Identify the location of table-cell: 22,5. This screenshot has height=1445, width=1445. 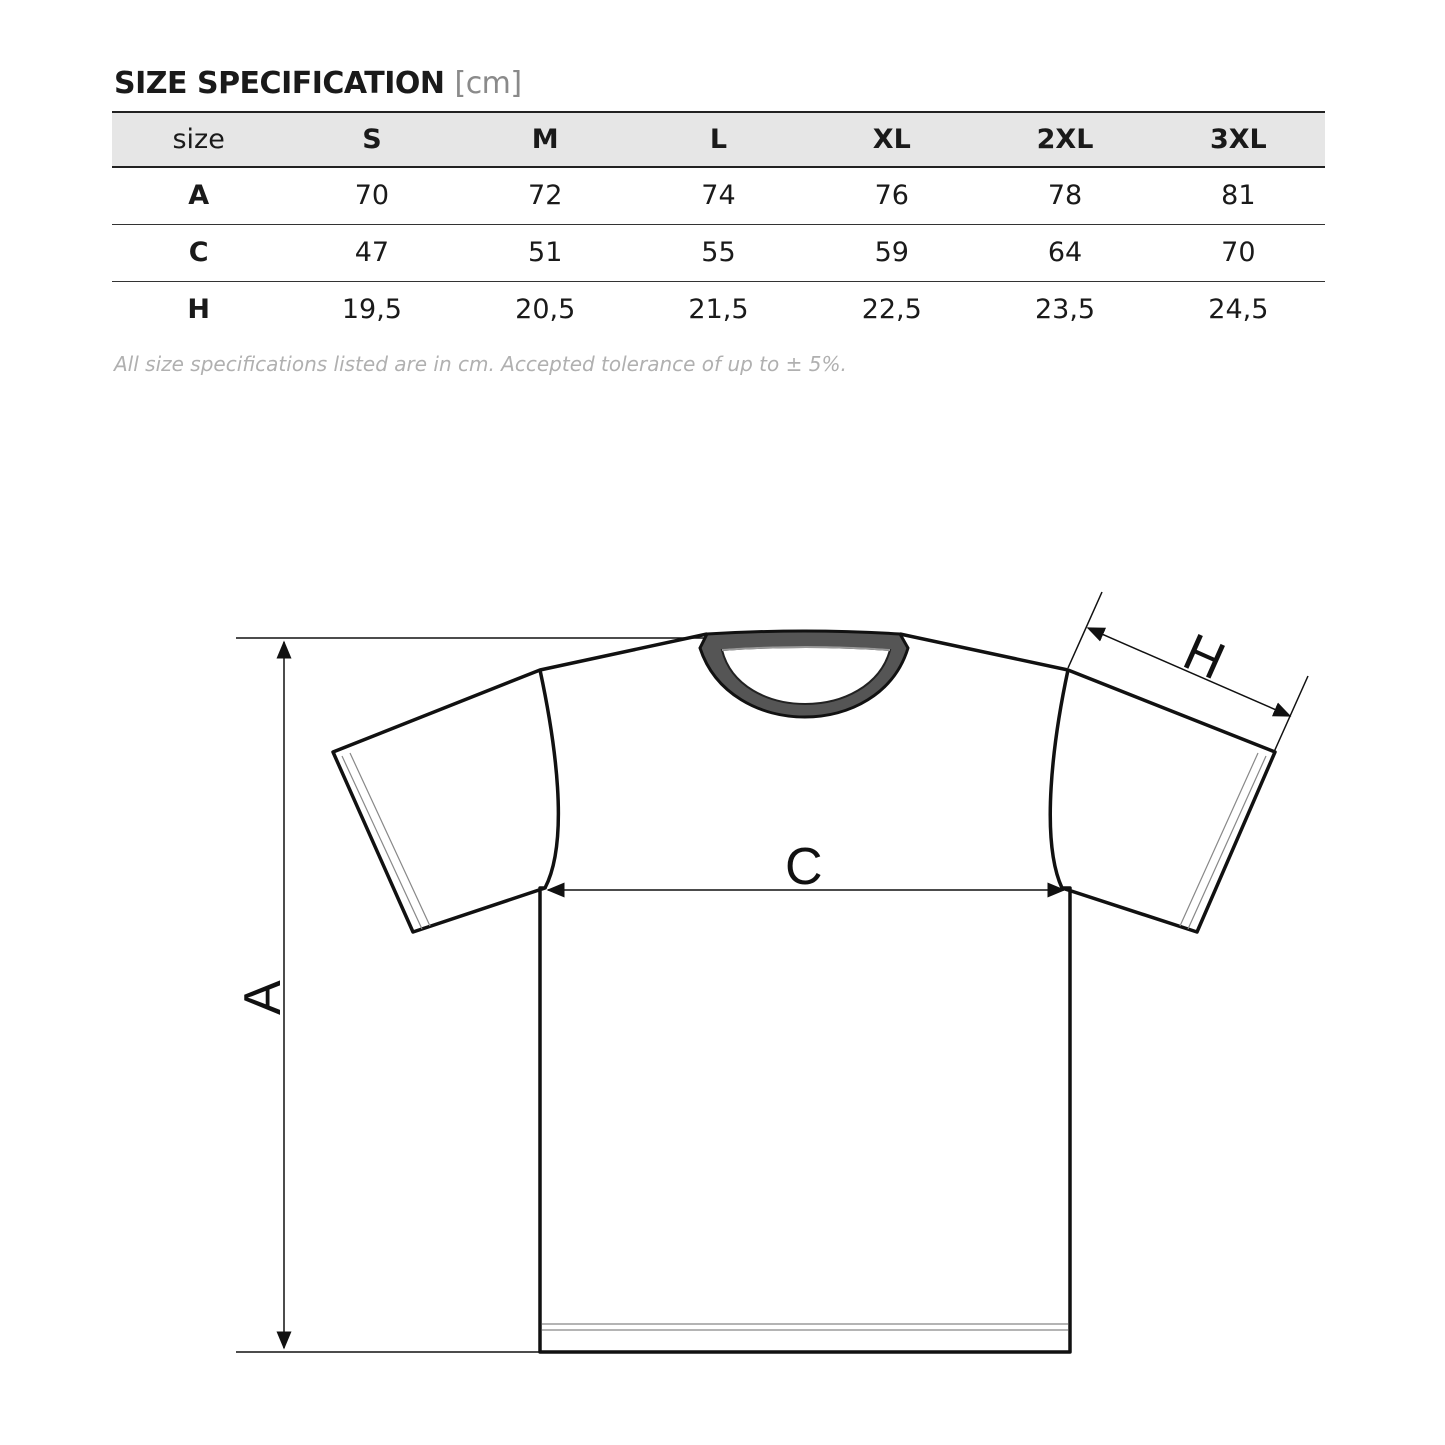
(891, 309).